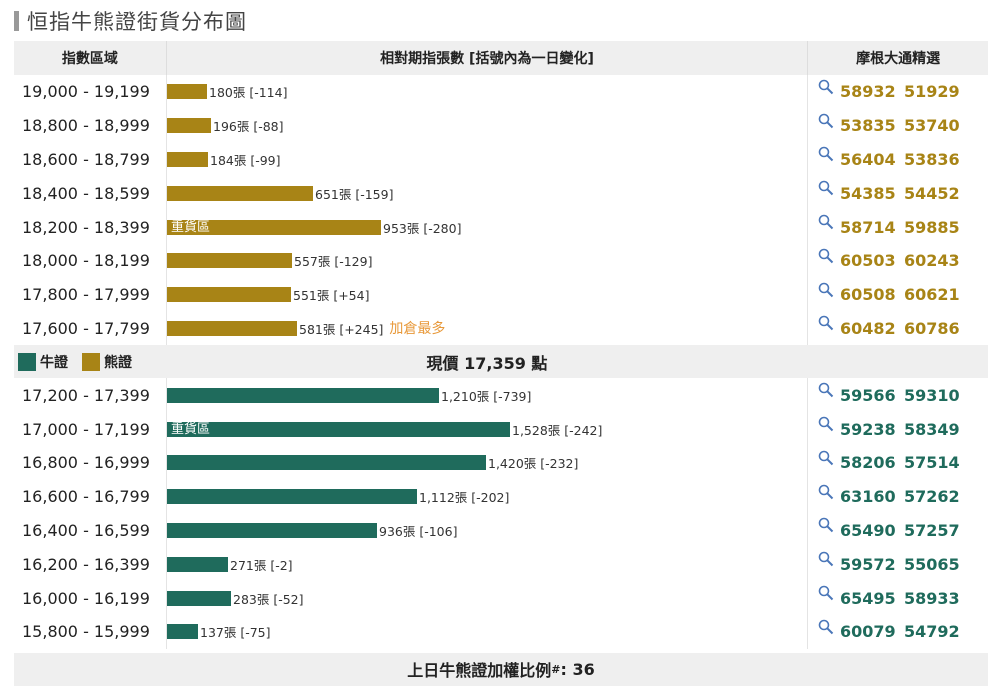  I want to click on picks-cell: 60508 60621, so click(897, 294).